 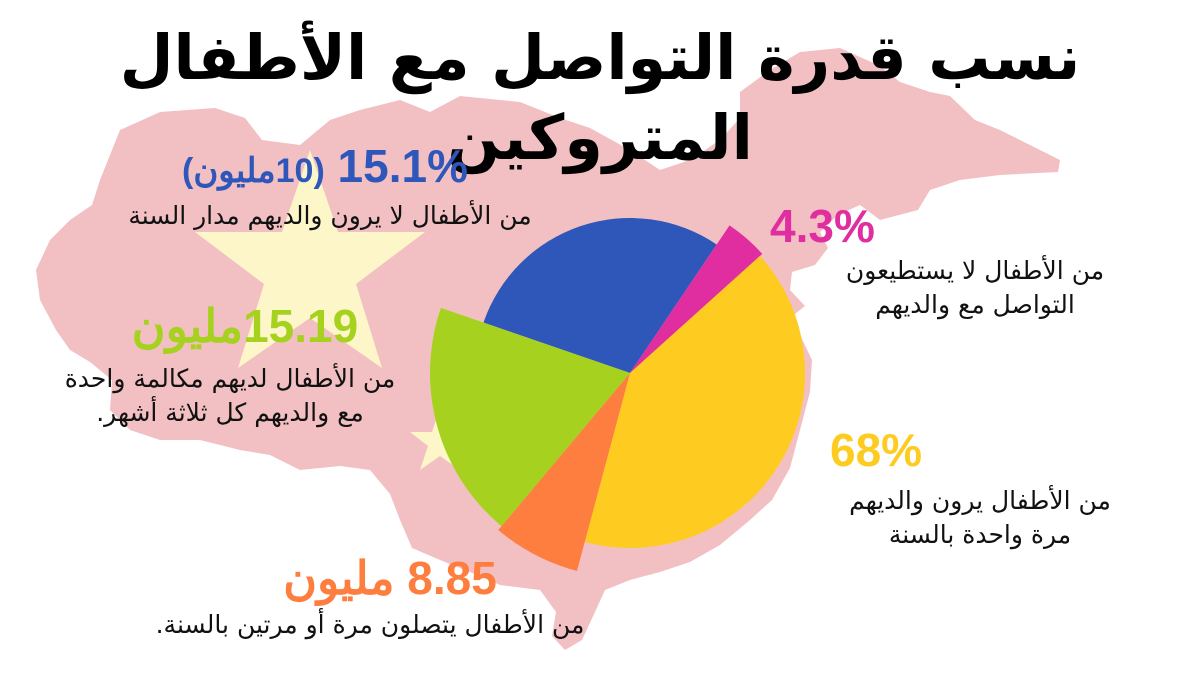 I want to click on orange-value: 8.85 مليون, so click(x=390, y=578).